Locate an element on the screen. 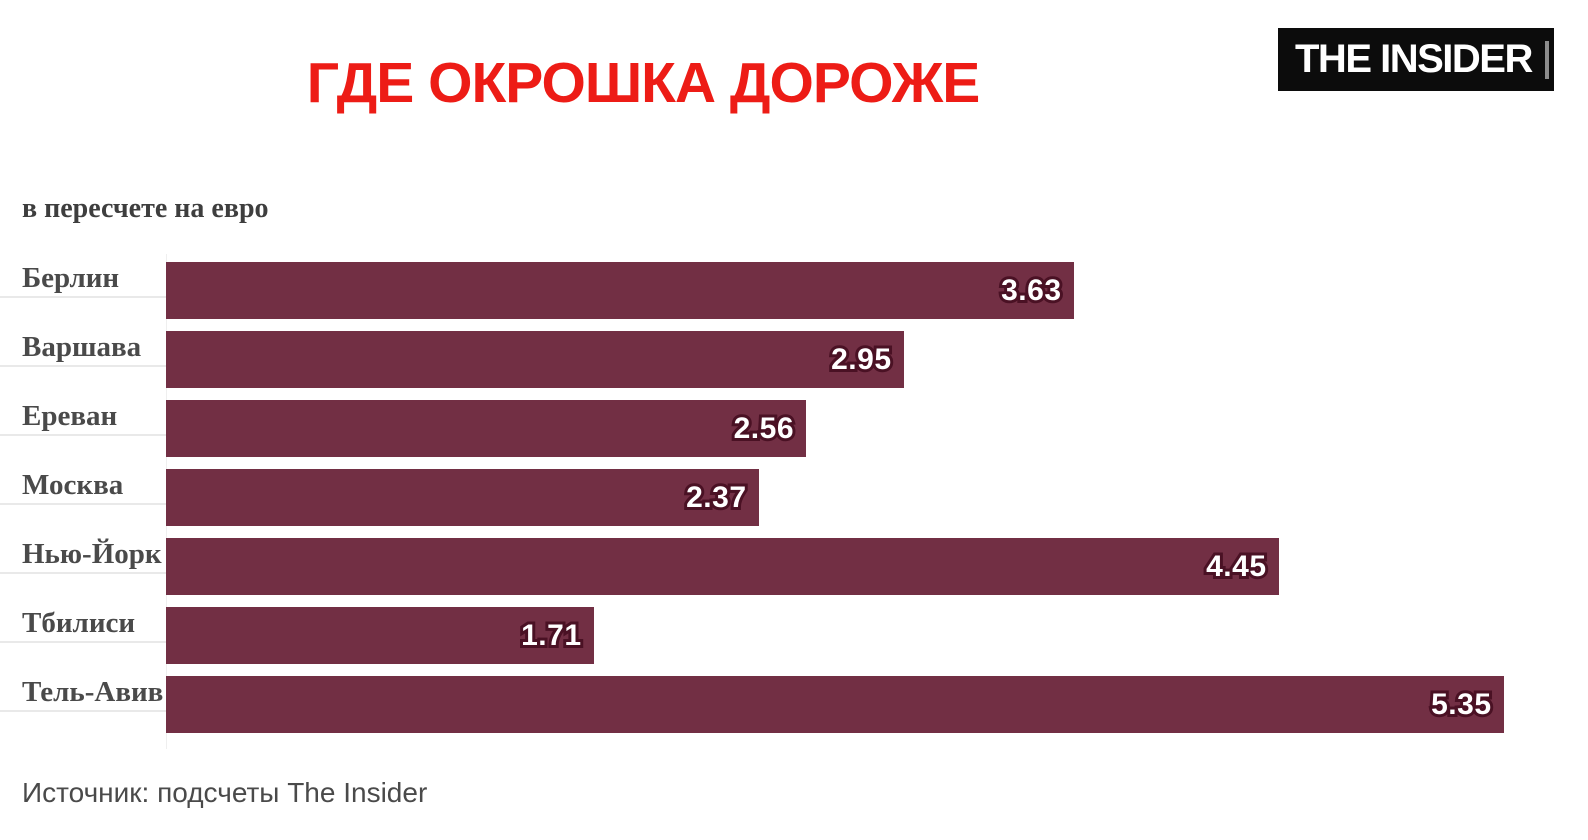 This screenshot has width=1588, height=840. the-insider-logo: THE INSIDER is located at coordinates (1416, 59).